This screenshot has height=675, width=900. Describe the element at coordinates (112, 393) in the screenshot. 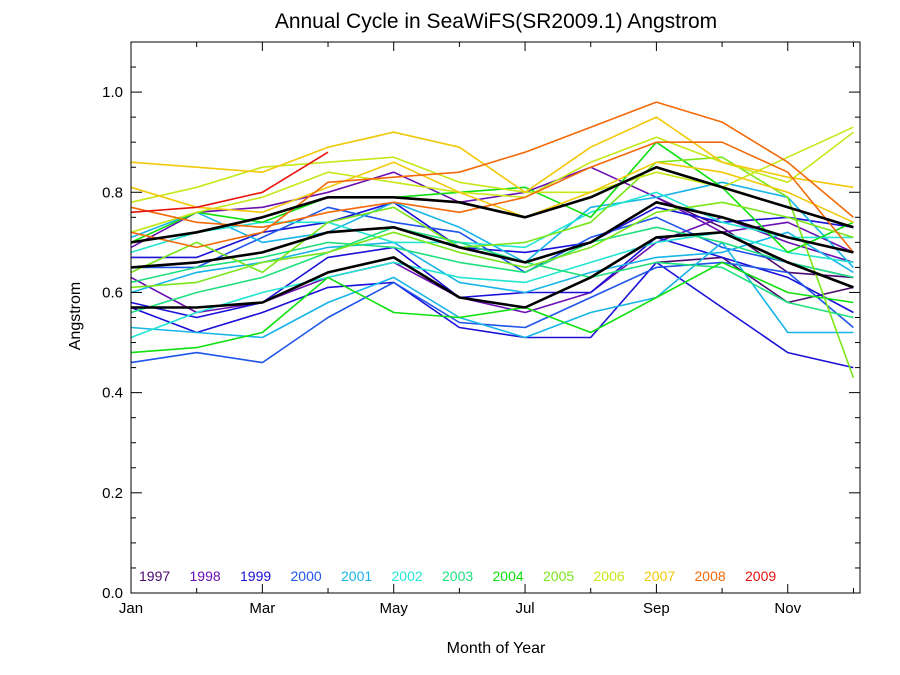

I see `y-tick-label: 0.4` at that location.